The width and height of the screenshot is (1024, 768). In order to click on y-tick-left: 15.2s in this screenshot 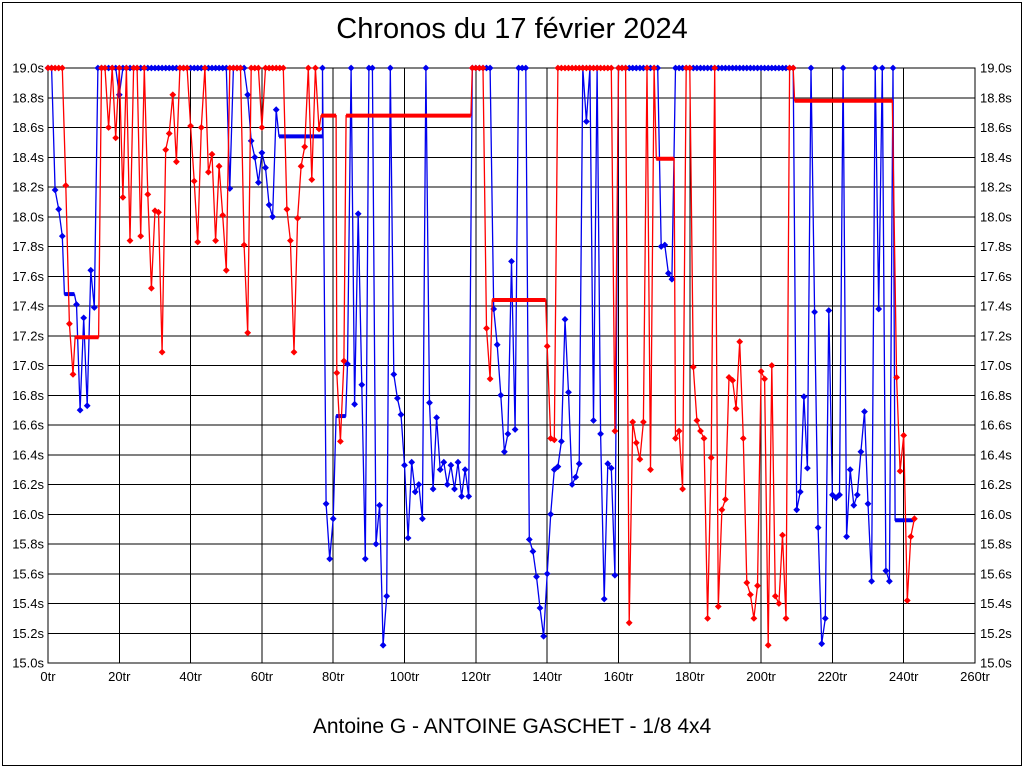, I will do `click(28, 633)`.